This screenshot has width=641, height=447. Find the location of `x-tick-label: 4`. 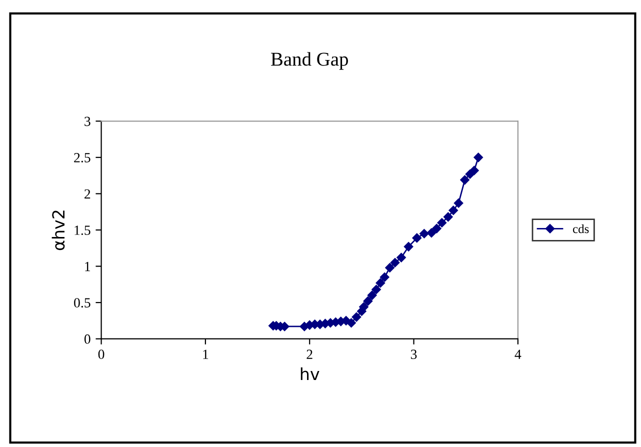

x-tick-label: 4 is located at coordinates (518, 354).